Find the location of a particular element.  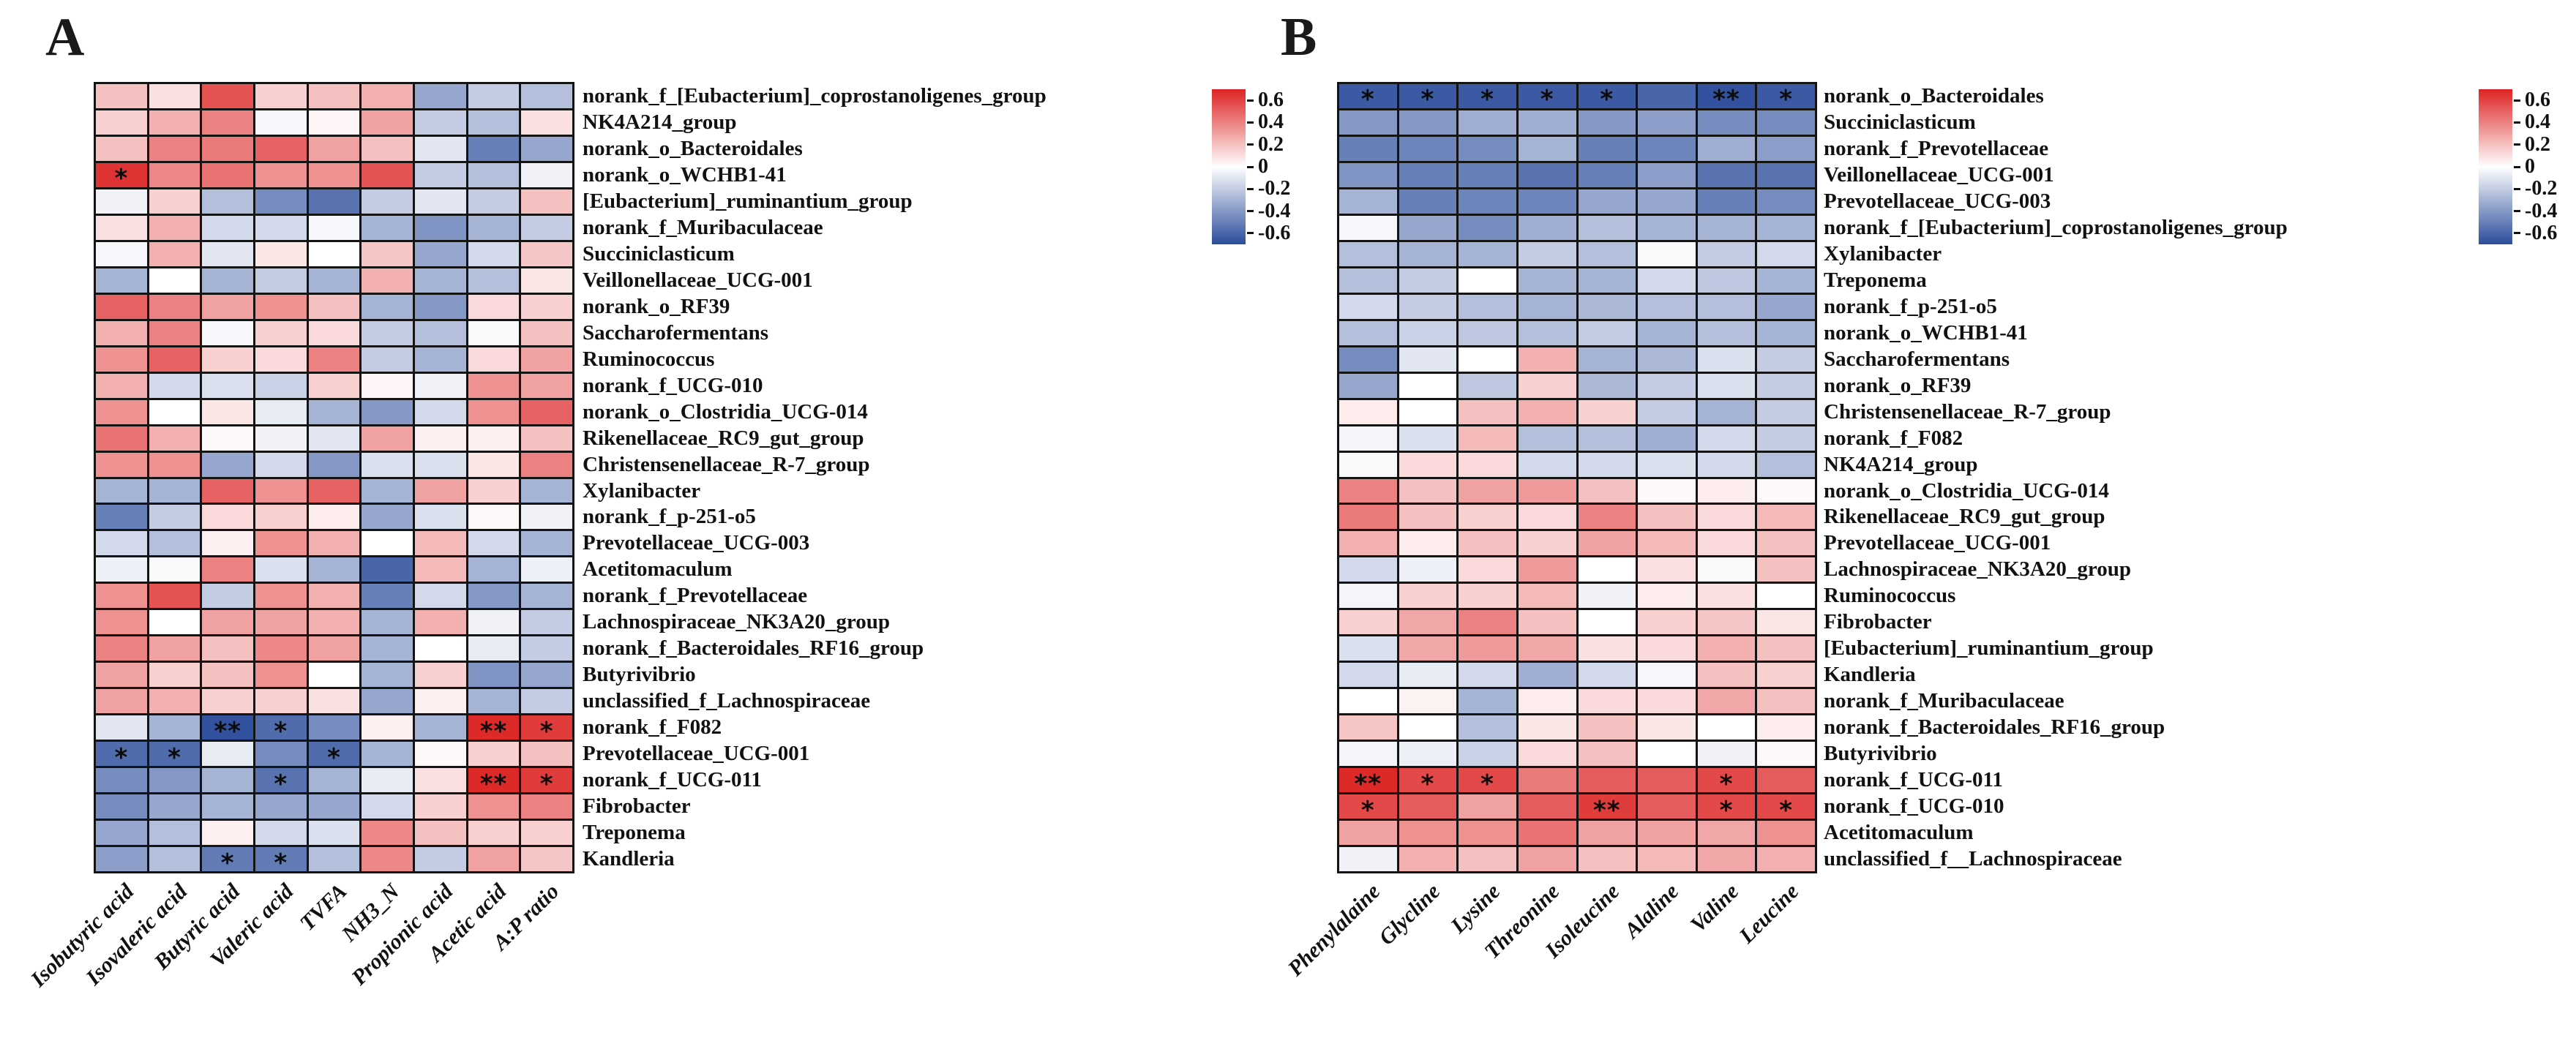

row-label: Fibrobacter is located at coordinates (637, 806).